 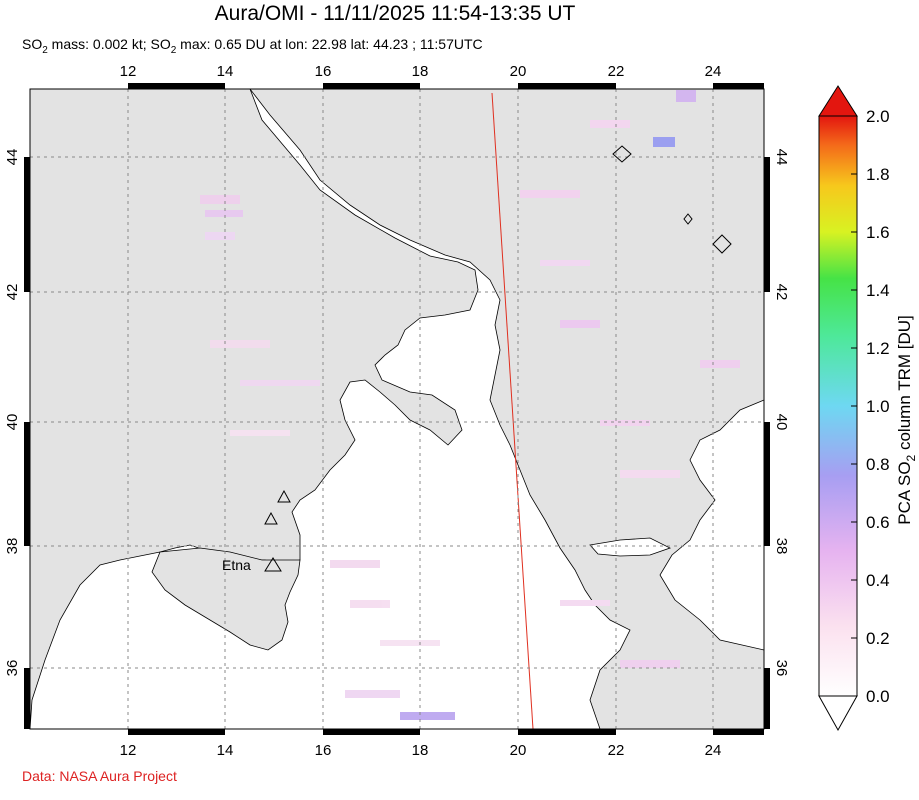 I want to click on colorbar-tick: 0.2, so click(x=878, y=638).